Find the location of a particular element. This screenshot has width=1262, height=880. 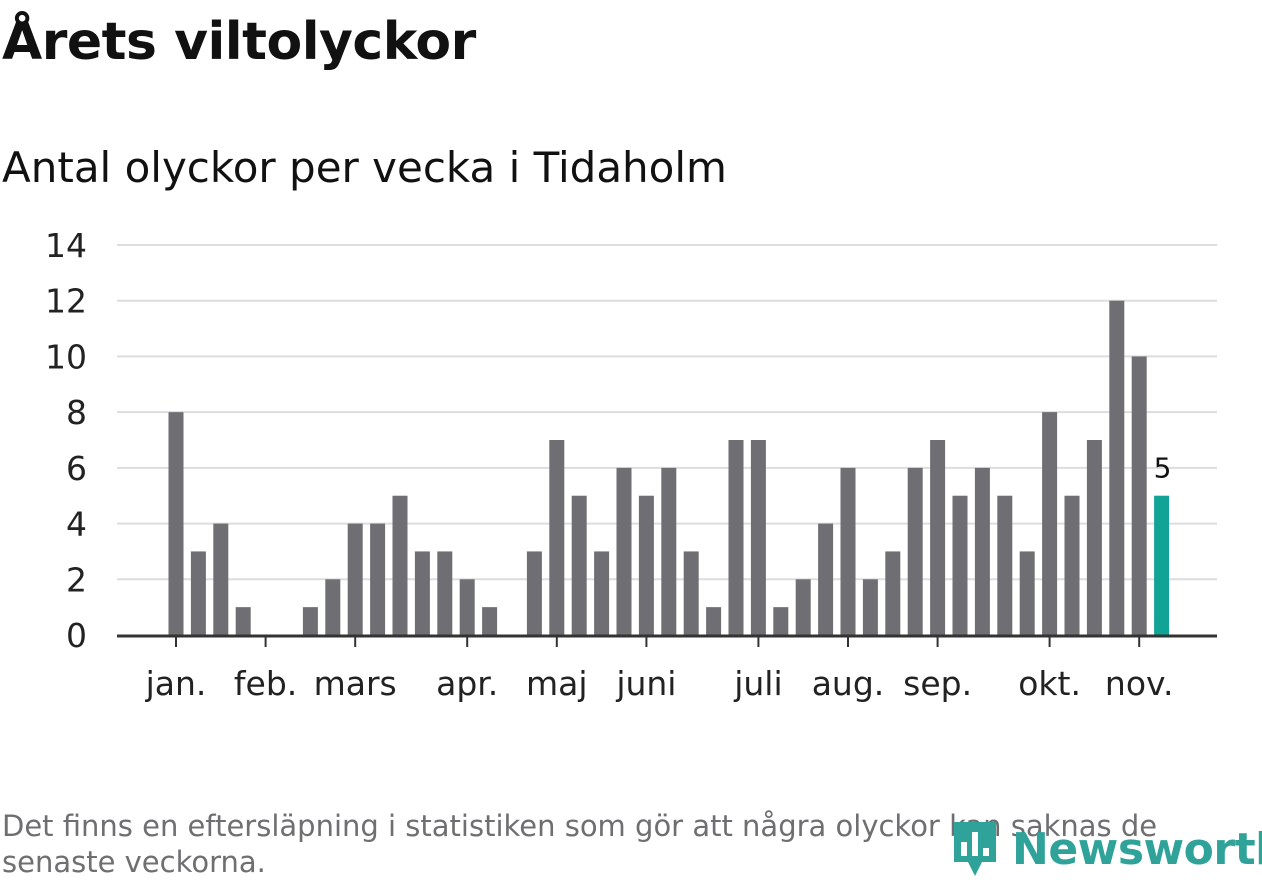

logo-text: Newsworthy is located at coordinates (1137, 849).